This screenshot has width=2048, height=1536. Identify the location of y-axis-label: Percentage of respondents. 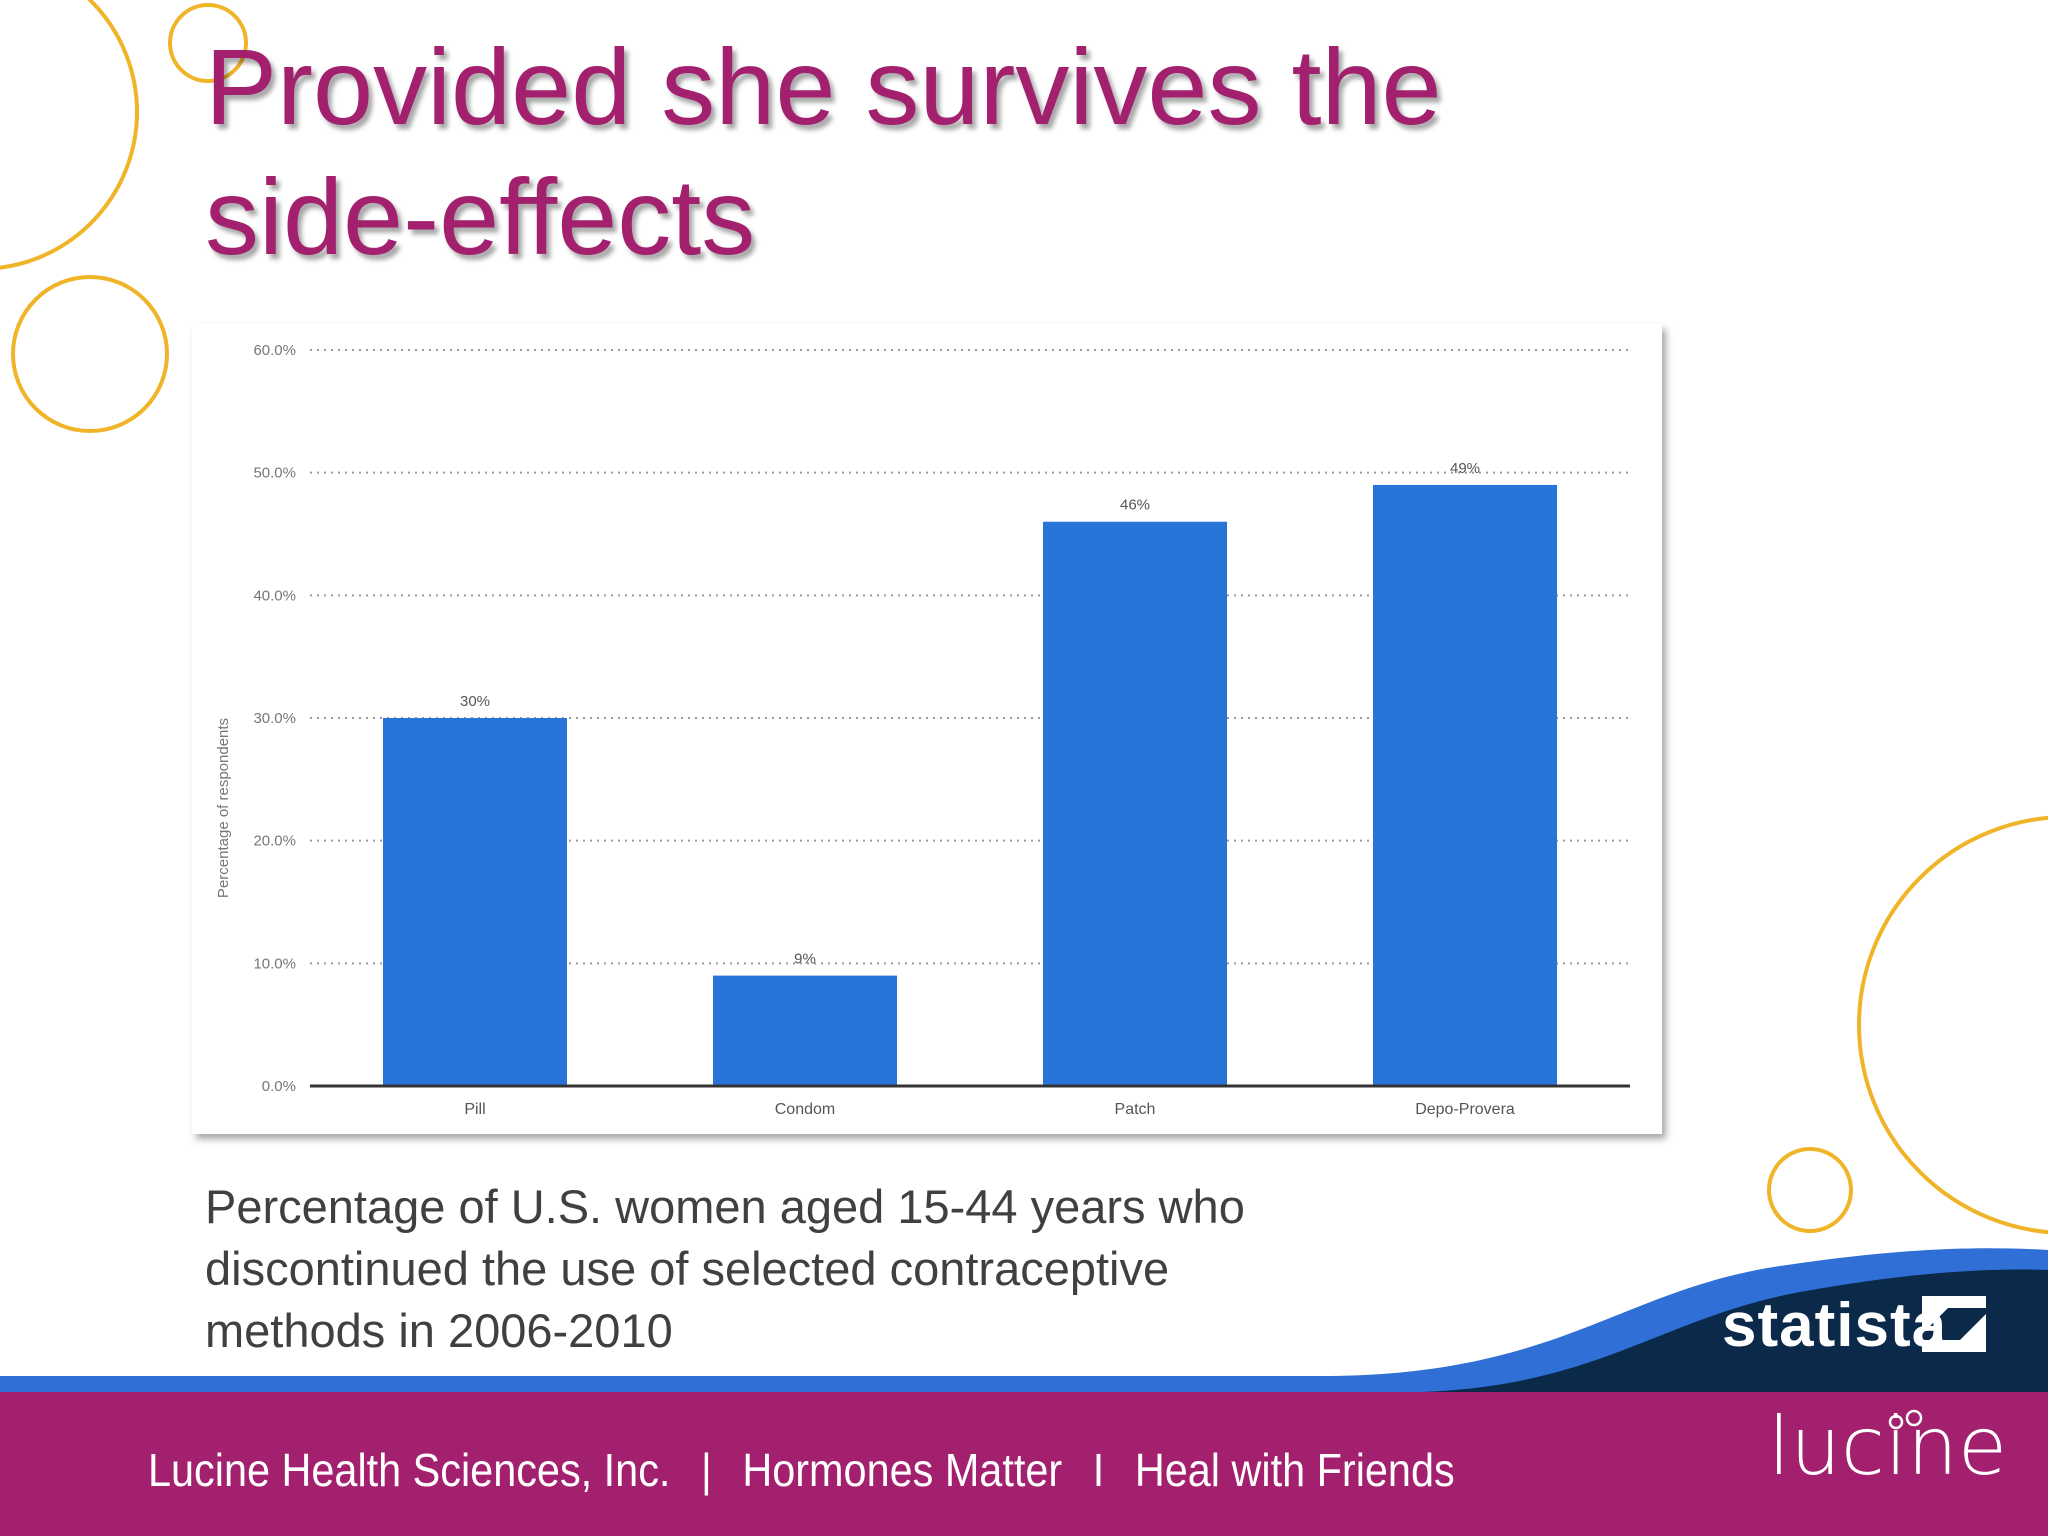
(223, 808).